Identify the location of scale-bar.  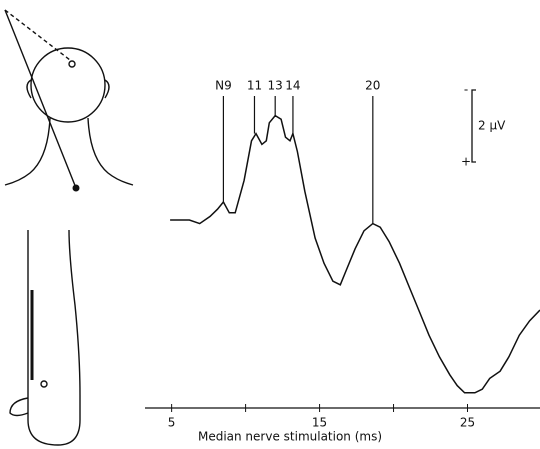
(473, 126).